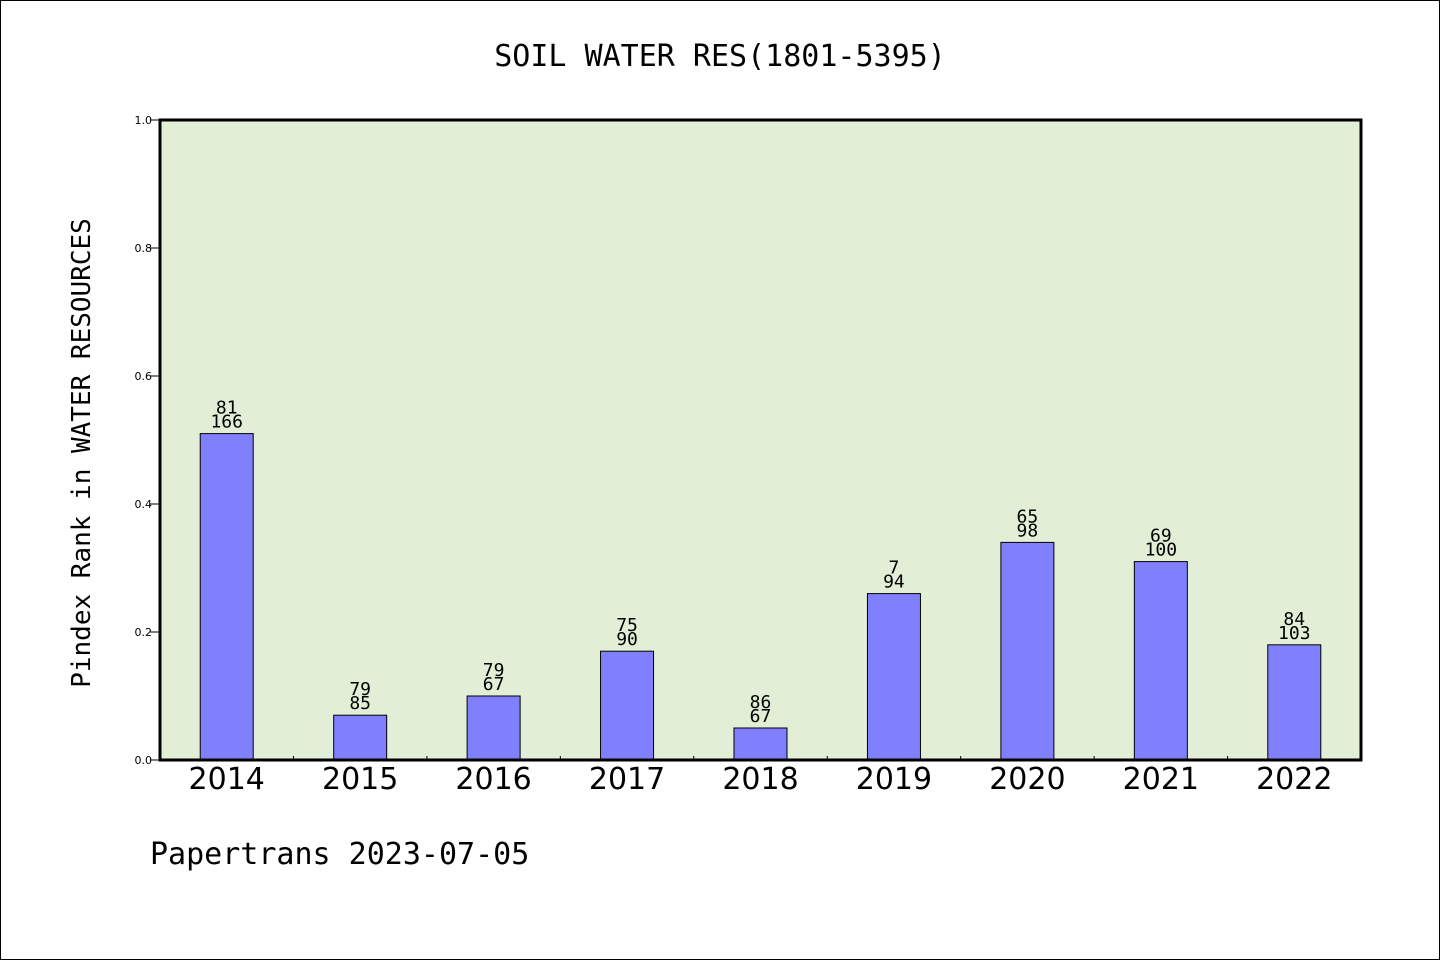 This screenshot has width=1440, height=960. I want to click on bar-label-bottom: 98, so click(1028, 530).